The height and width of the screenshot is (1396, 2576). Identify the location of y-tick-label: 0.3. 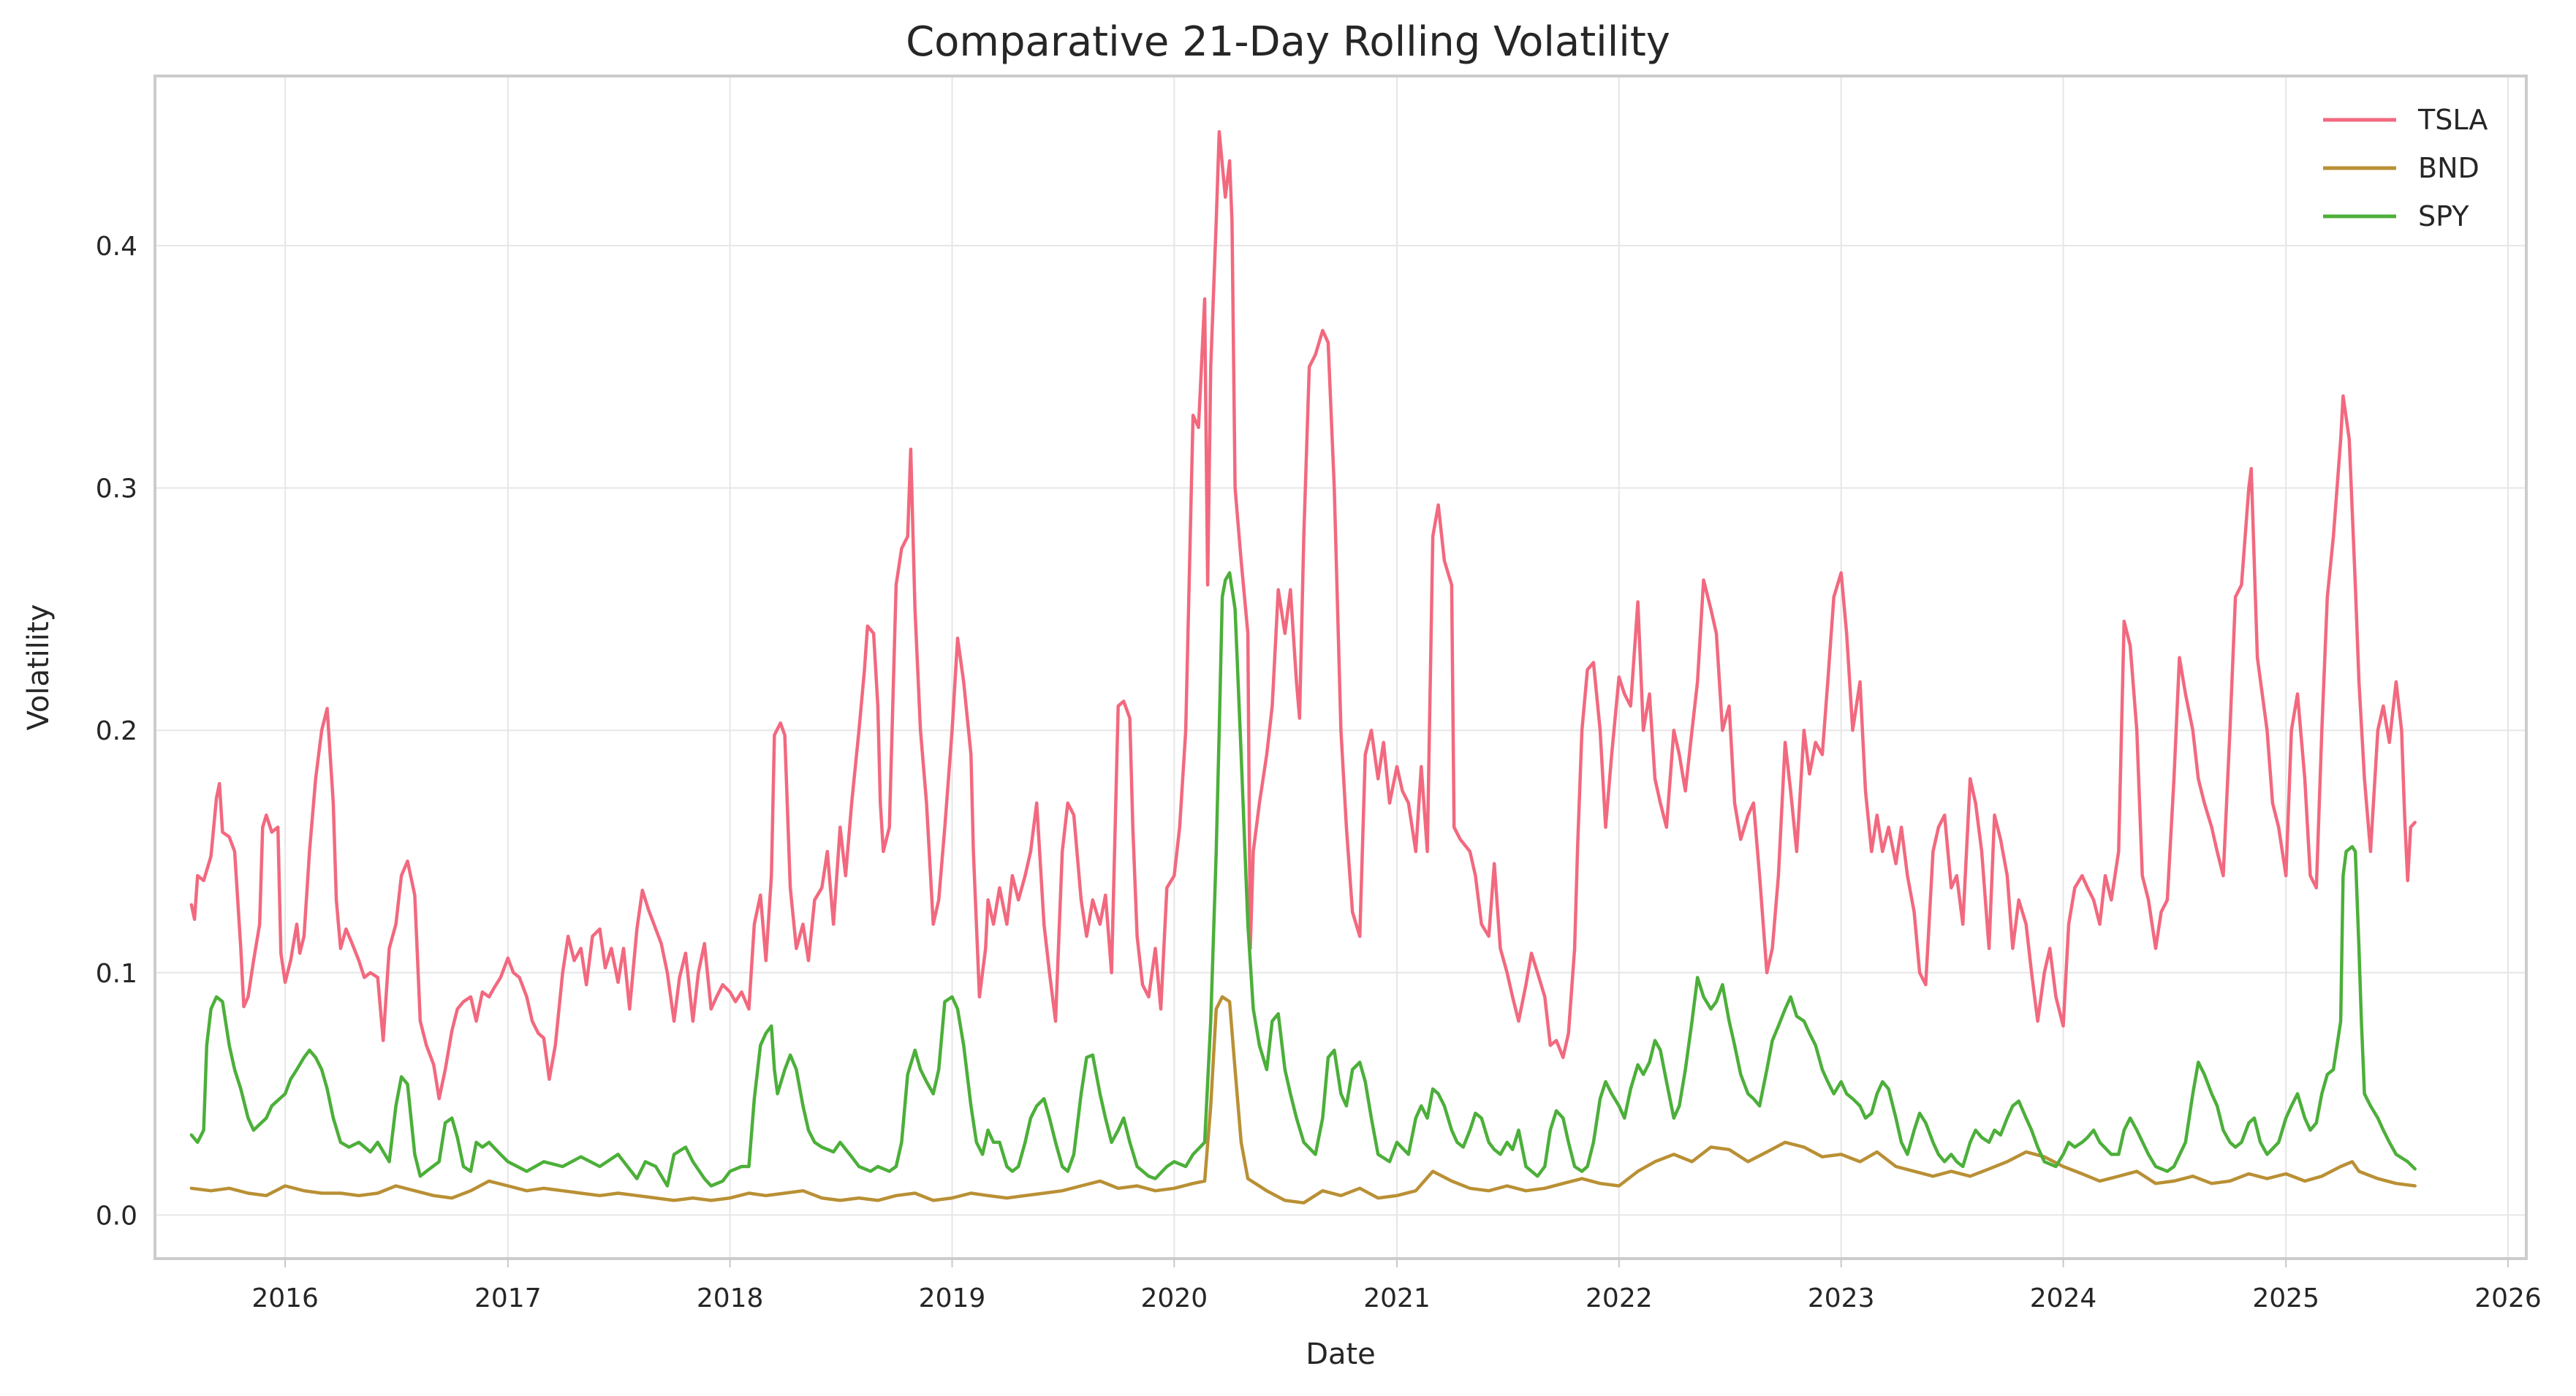
(116, 489).